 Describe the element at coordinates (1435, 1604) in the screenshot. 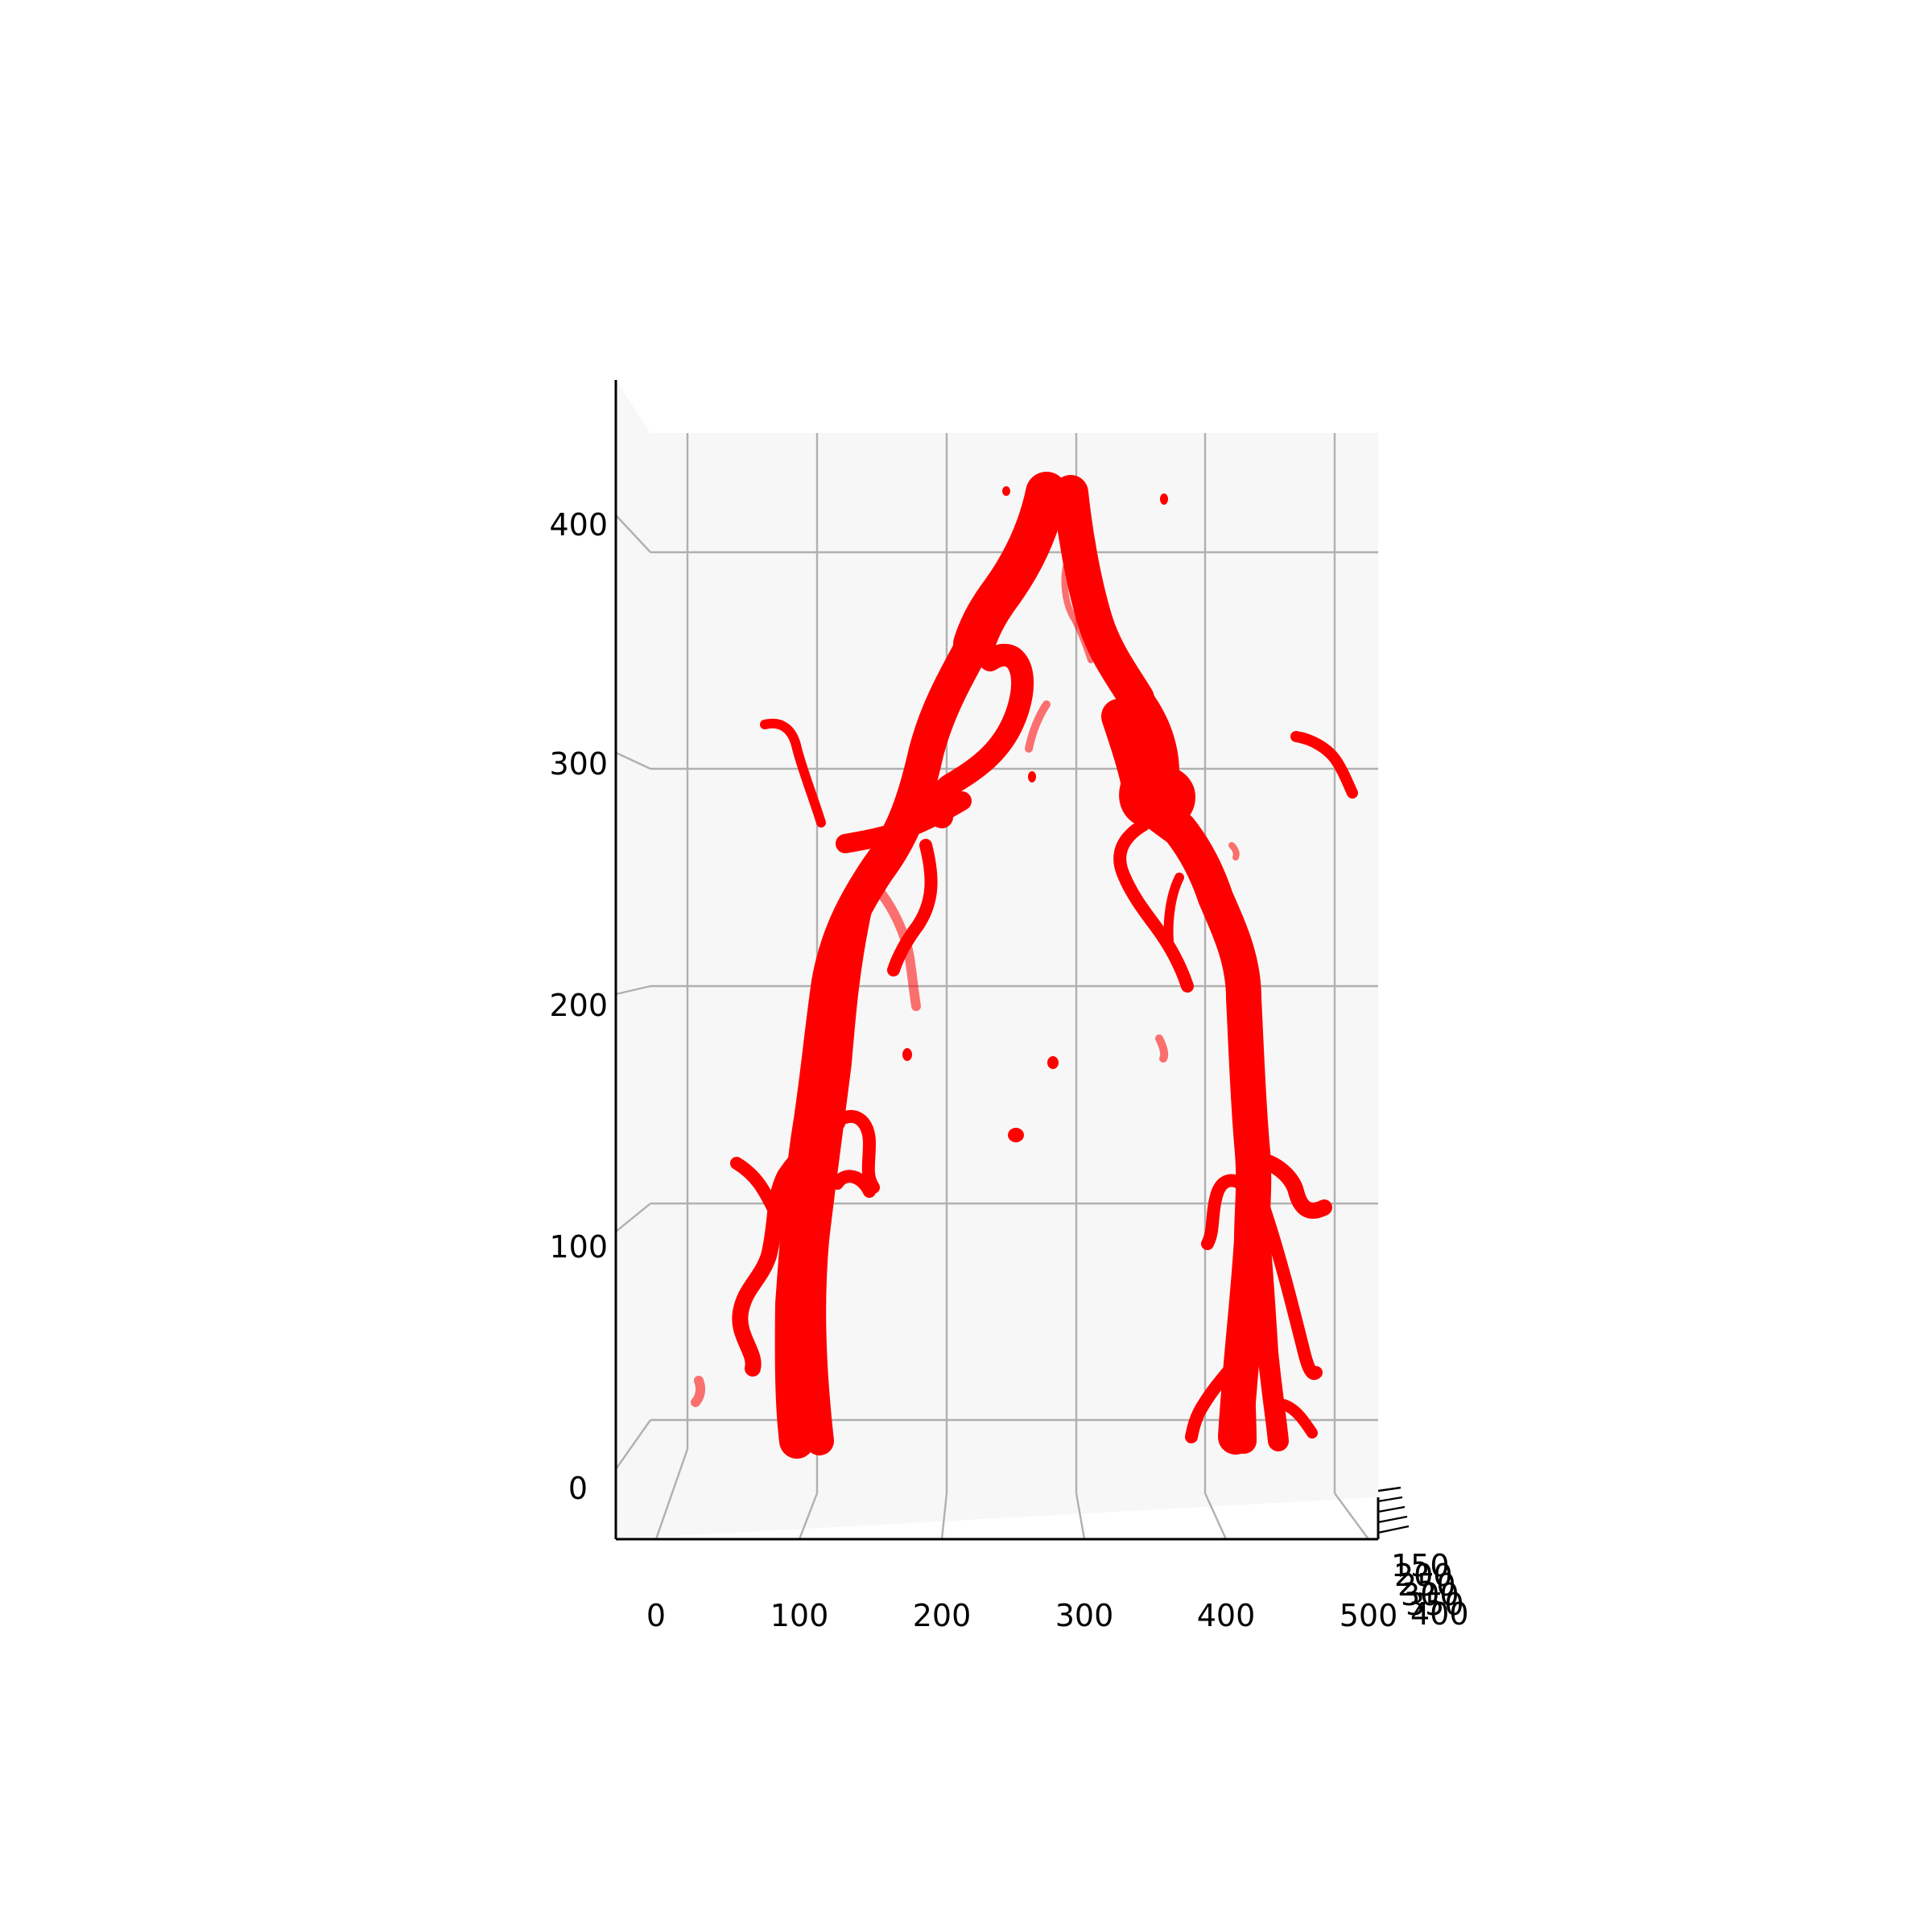

I see `y-tick-label: 350` at that location.